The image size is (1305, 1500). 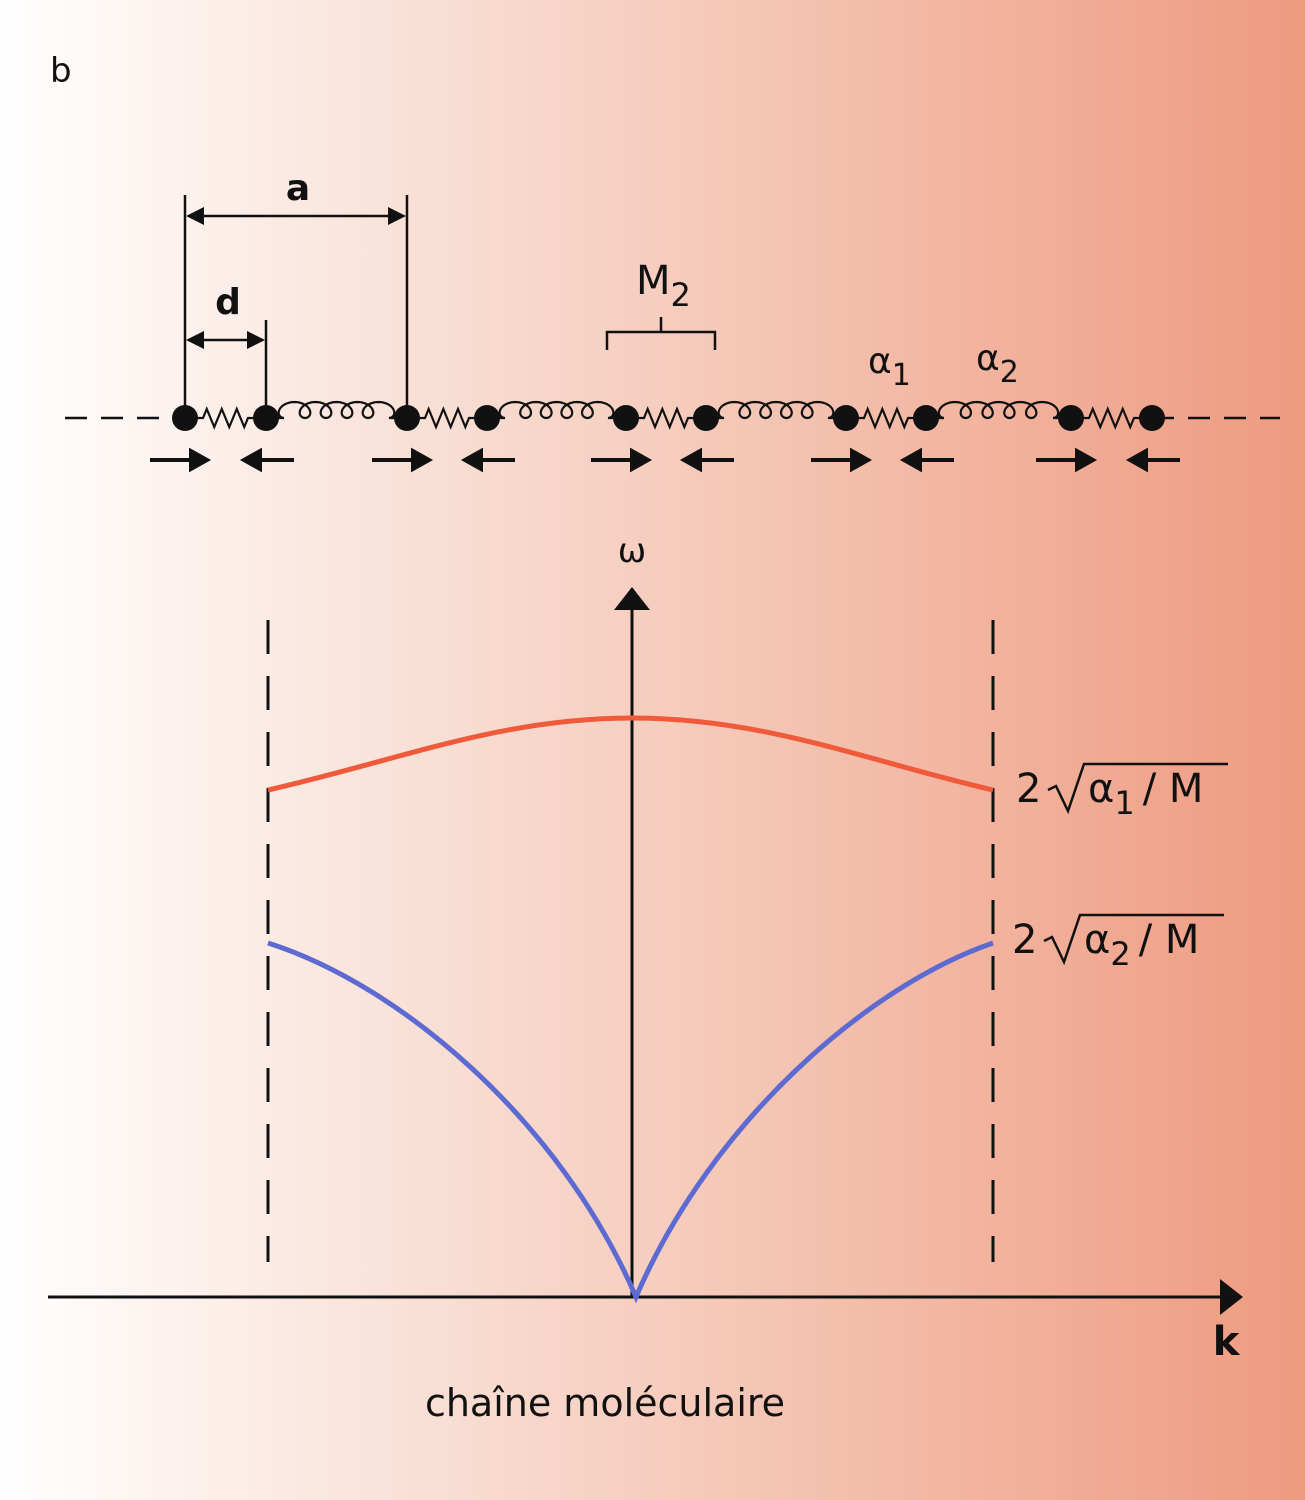 I want to click on alpha2-label: α2, so click(x=997, y=364).